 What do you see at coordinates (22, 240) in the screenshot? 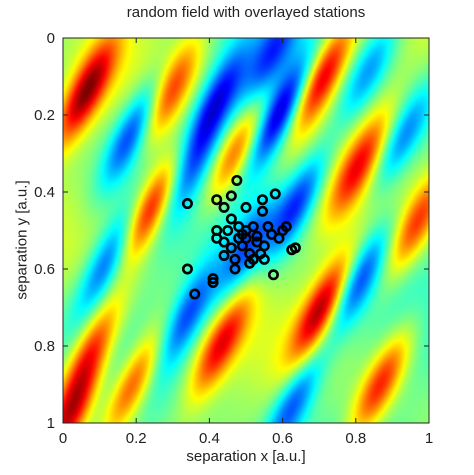
I see `y-axis-label: separation y [a.u.]` at bounding box center [22, 240].